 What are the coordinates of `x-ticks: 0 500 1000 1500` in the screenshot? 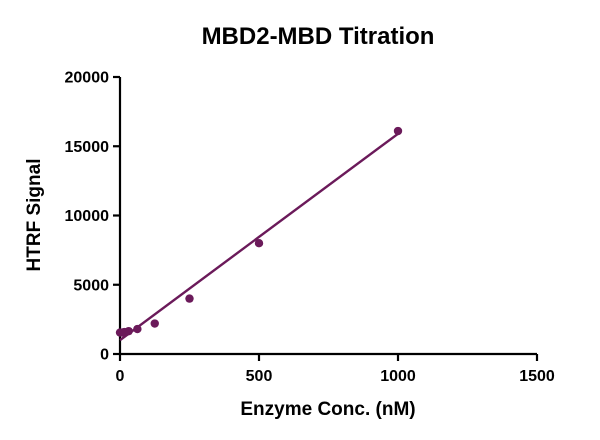 It's located at (335, 369).